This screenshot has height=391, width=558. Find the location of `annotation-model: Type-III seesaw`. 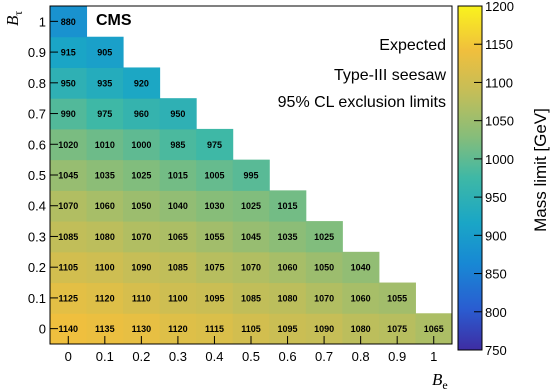

annotation-model: Type-III seesaw is located at coordinates (390, 75).